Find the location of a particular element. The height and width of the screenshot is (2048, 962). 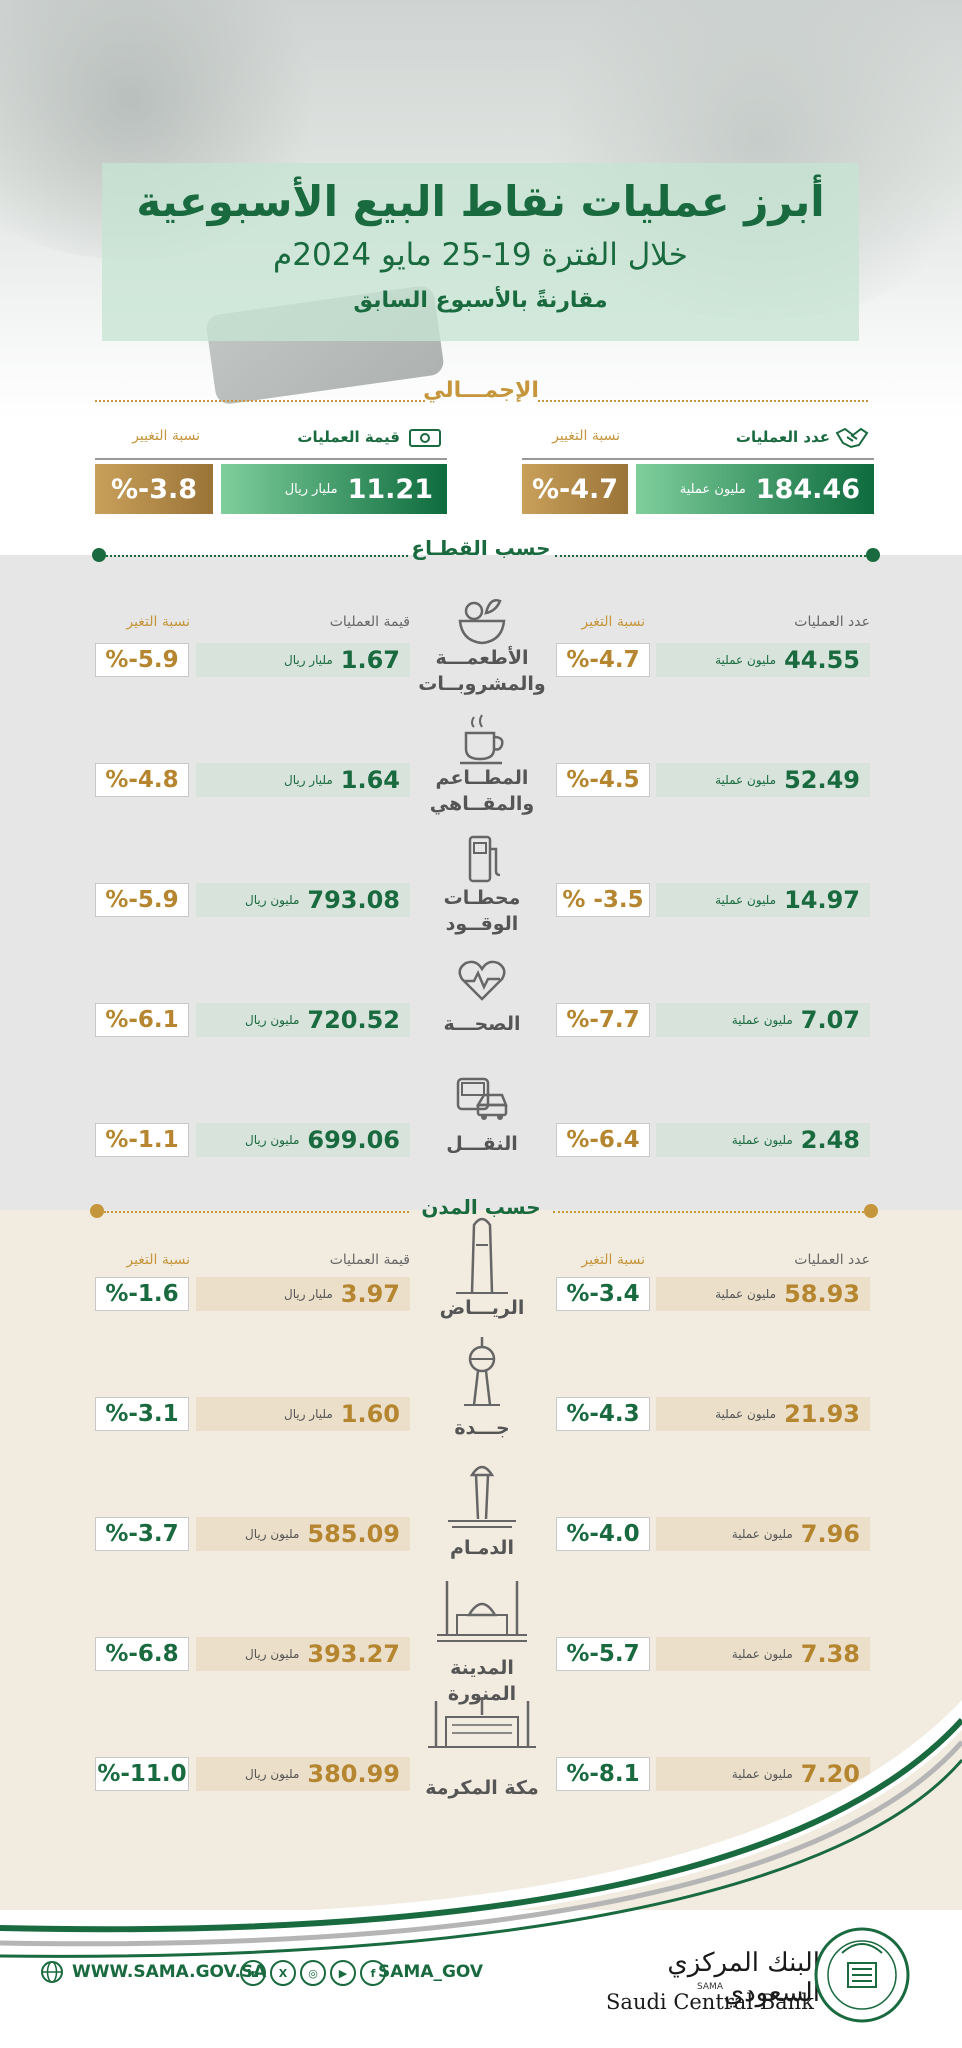

total-value-label: قيمة العمليات is located at coordinates (348, 437).